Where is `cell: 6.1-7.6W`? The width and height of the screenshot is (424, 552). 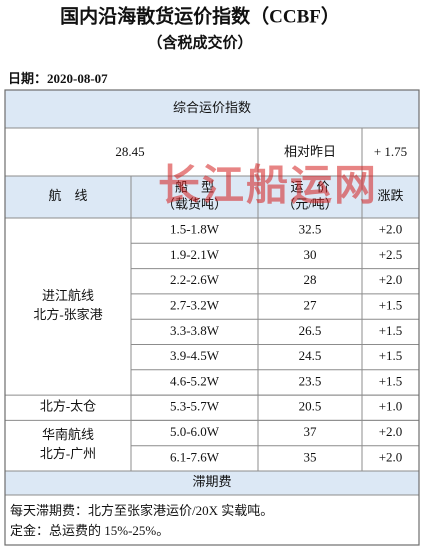 cell: 6.1-7.6W is located at coordinates (195, 456).